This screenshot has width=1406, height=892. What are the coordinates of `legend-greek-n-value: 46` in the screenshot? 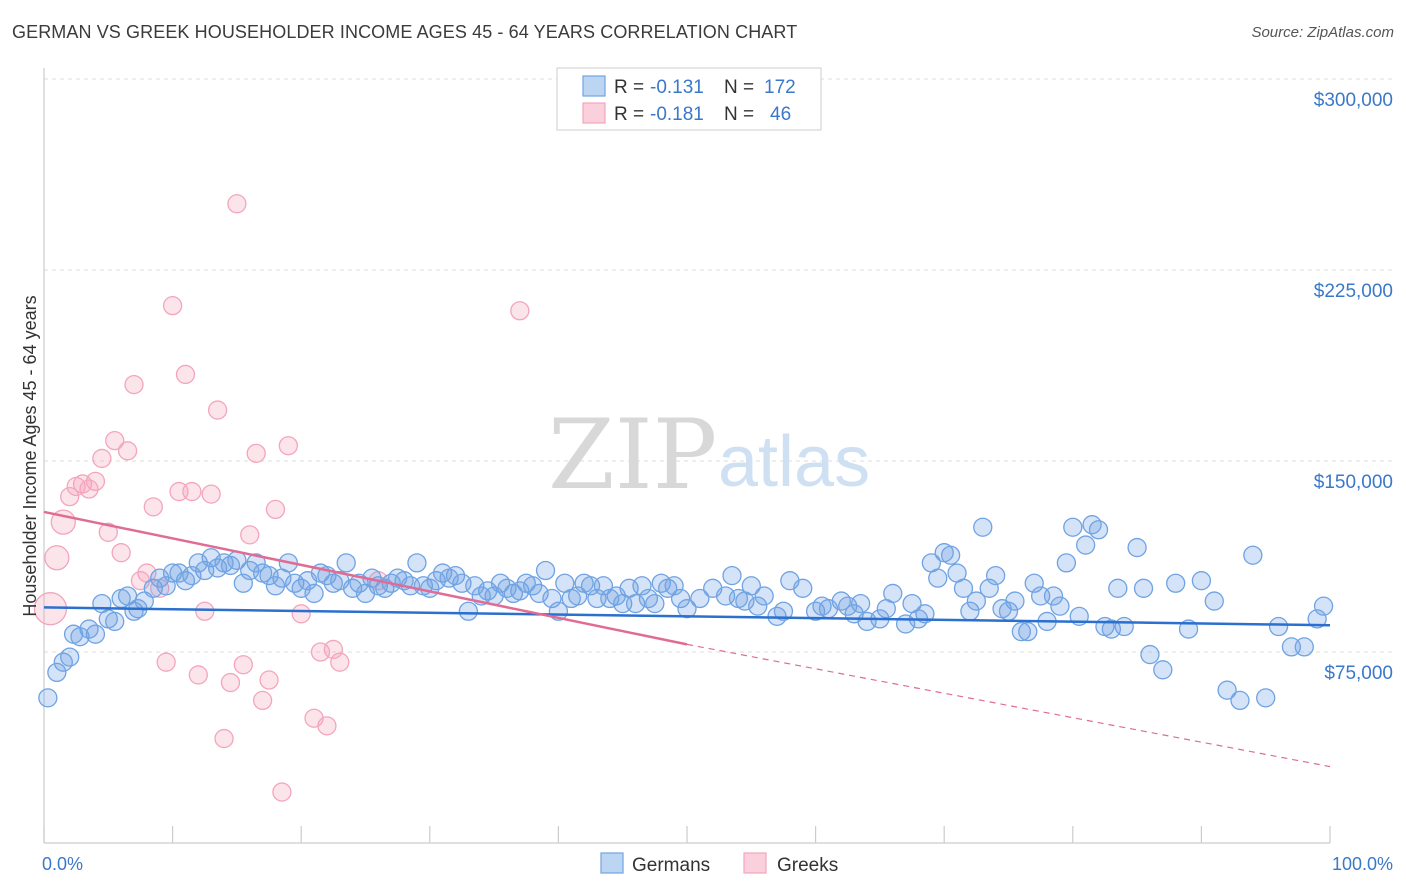 It's located at (780, 114).